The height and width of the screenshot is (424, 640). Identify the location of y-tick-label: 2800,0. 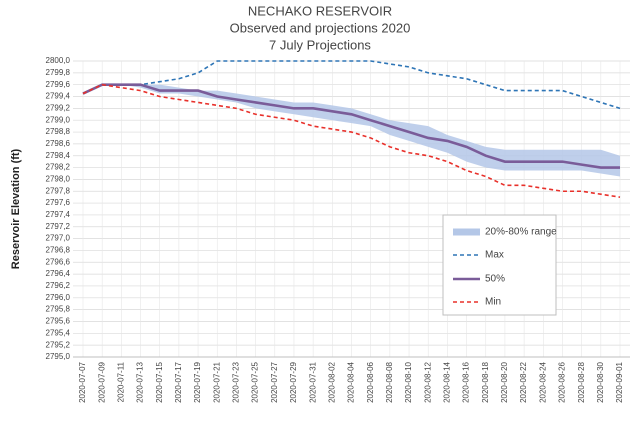
(58, 60).